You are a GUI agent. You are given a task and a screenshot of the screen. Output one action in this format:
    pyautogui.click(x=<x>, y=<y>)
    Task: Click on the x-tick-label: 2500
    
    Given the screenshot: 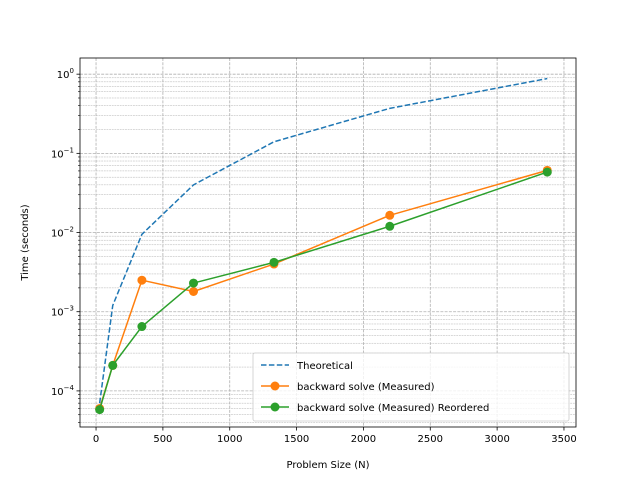 What is the action you would take?
    pyautogui.click(x=430, y=439)
    